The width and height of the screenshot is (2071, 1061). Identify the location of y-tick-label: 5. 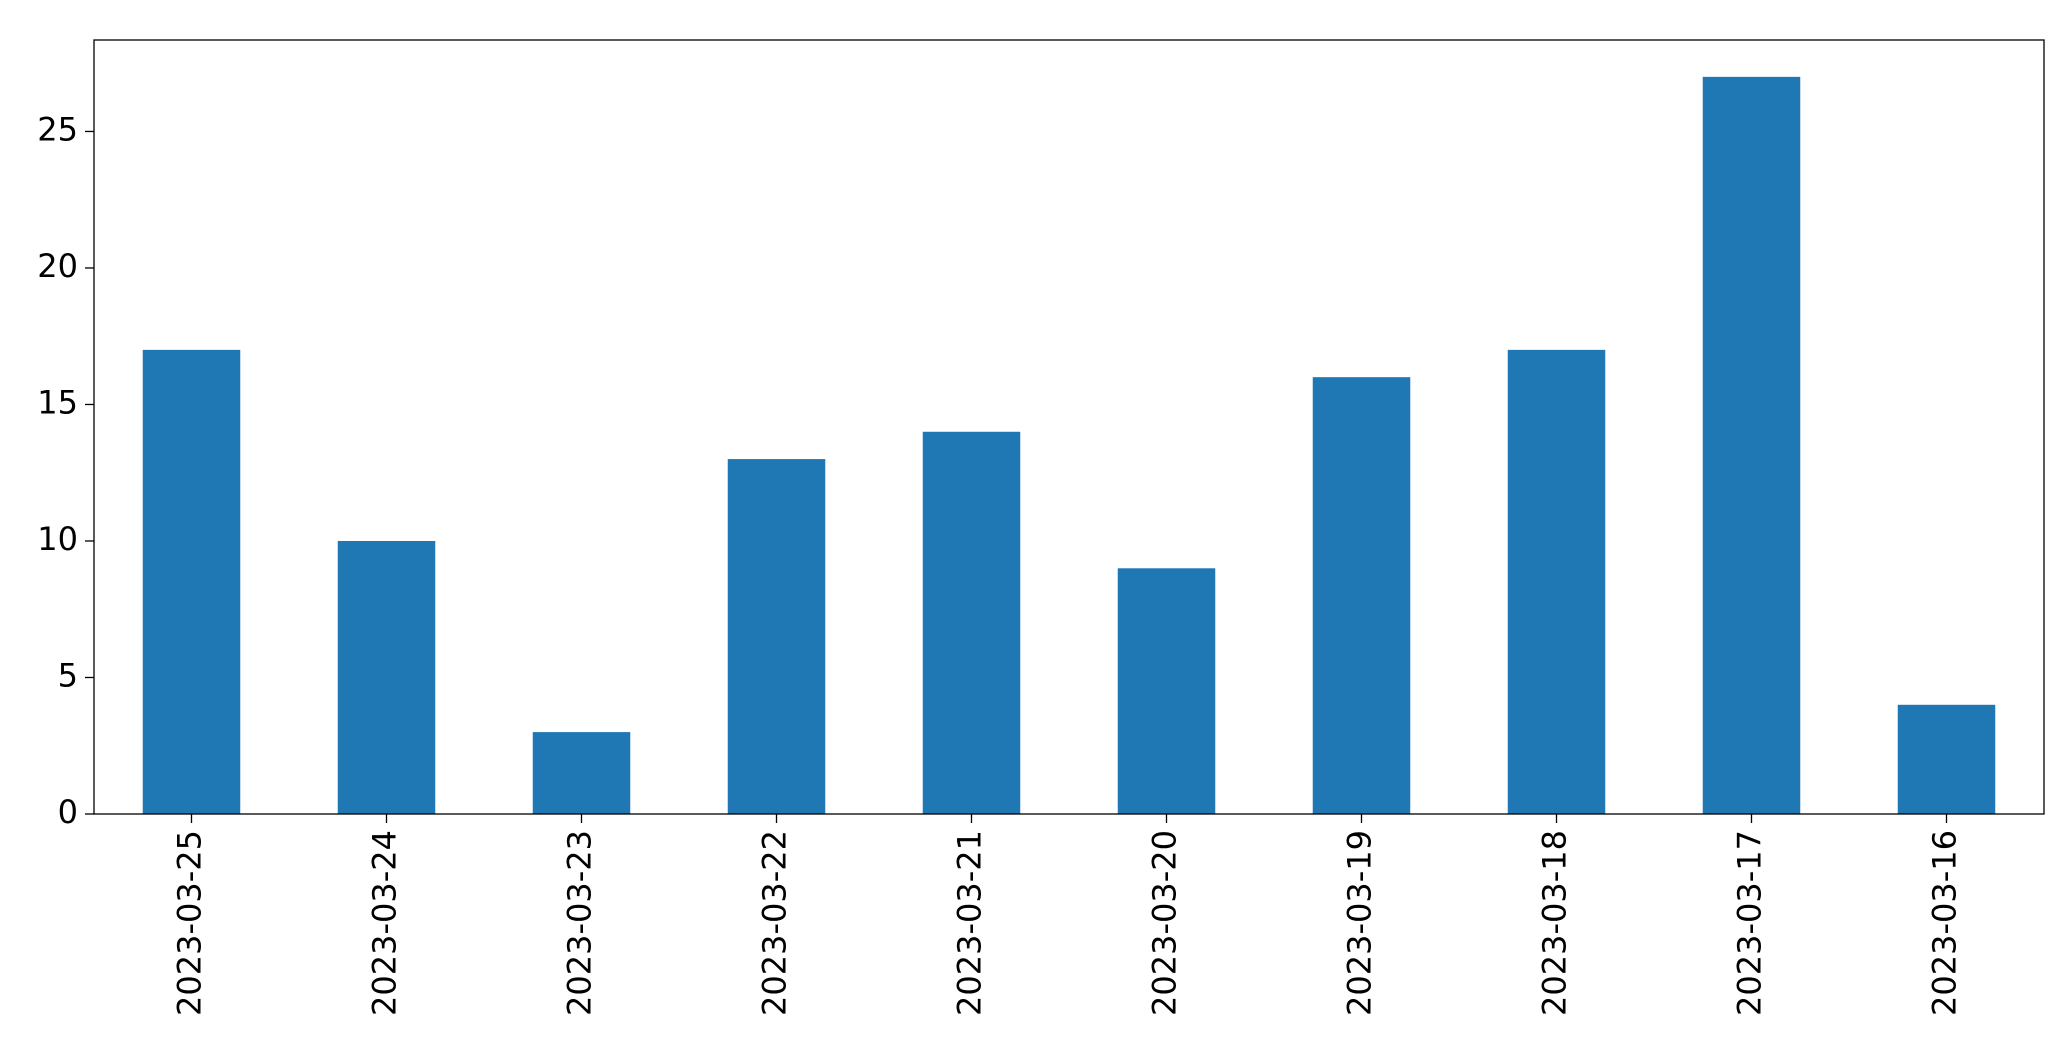
(68, 675).